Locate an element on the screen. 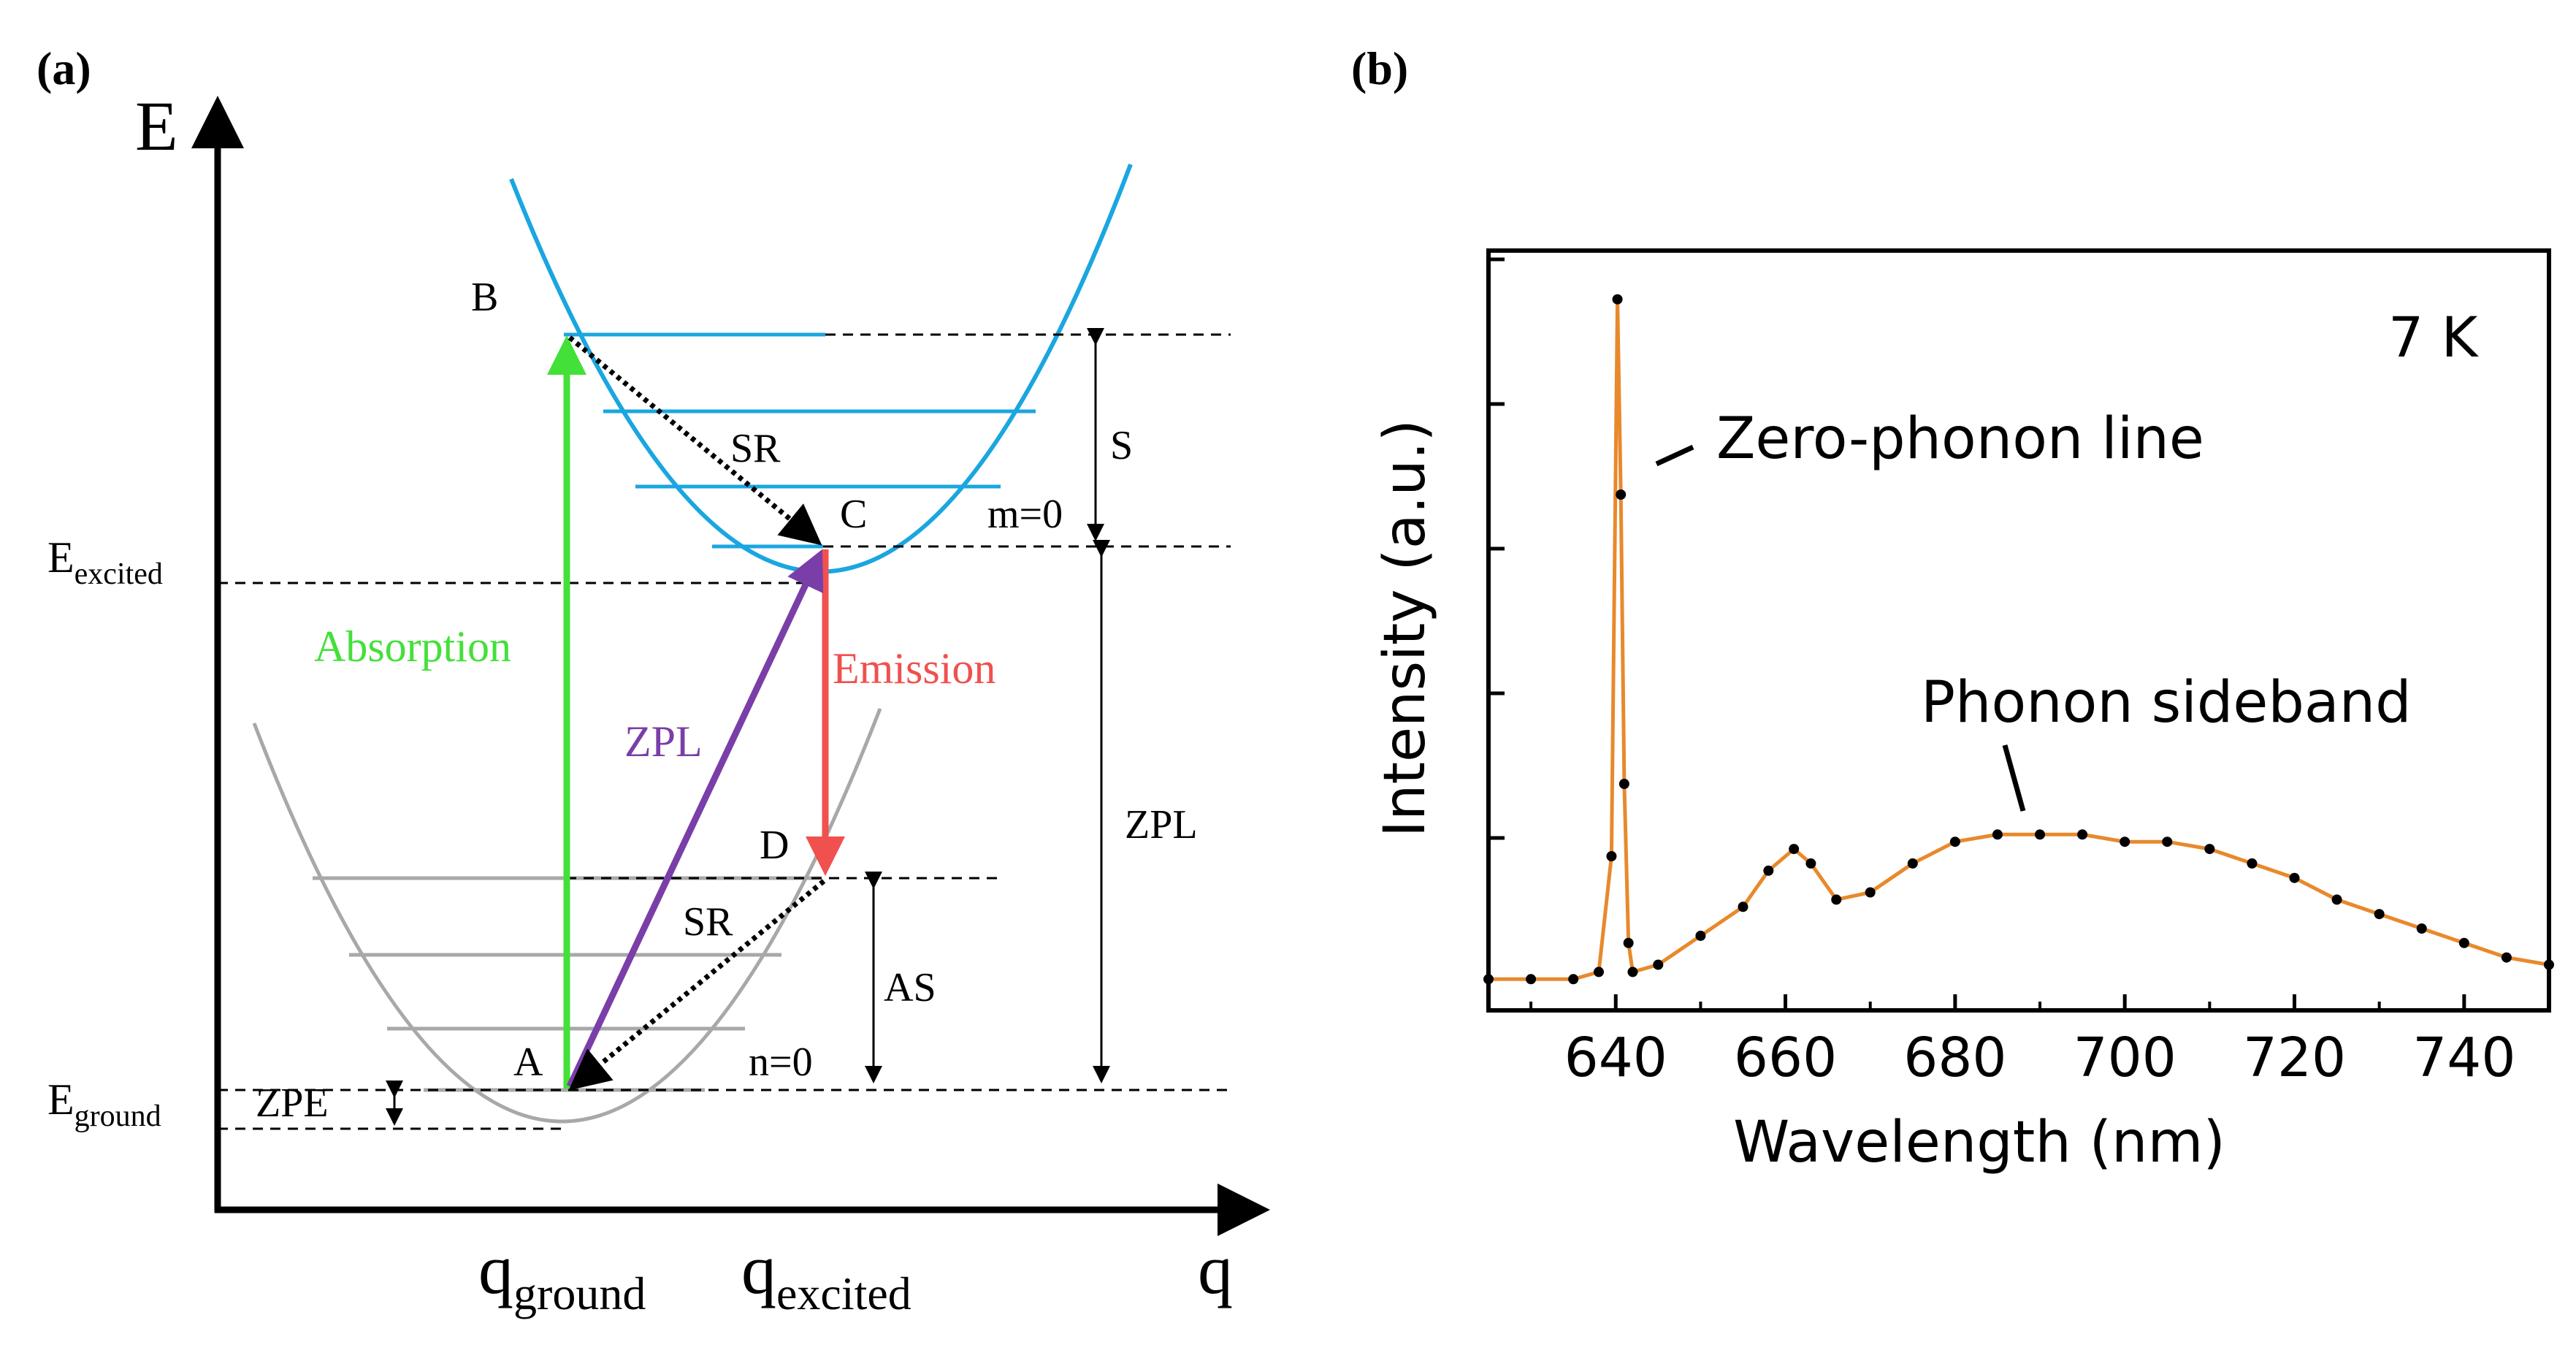  zpl-pointer is located at coordinates (1674, 456).